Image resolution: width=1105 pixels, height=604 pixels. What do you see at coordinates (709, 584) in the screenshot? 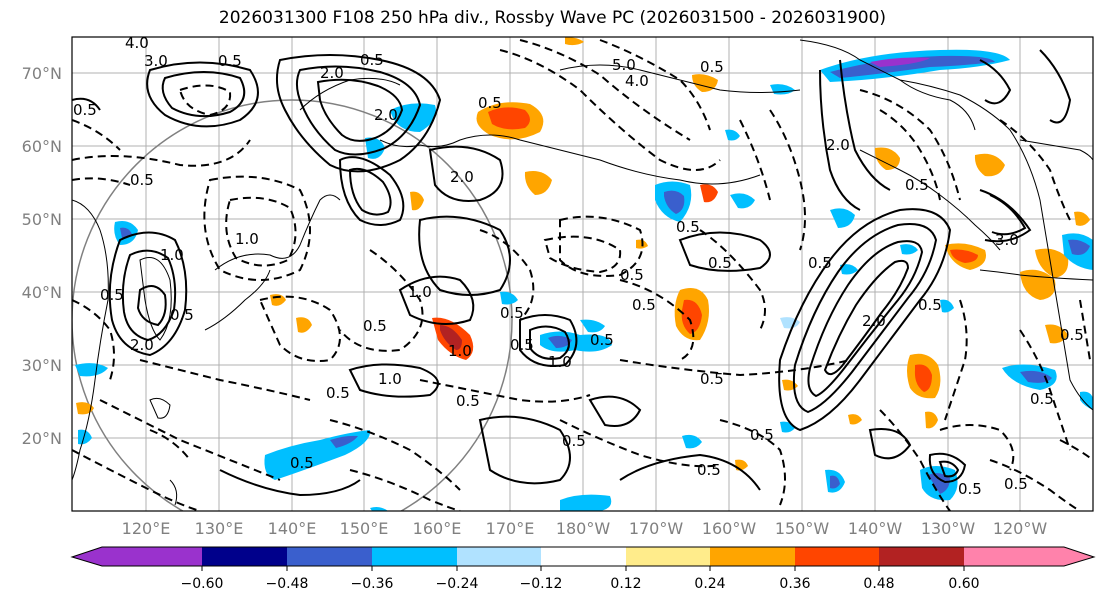
I see `colorbar-tick: 0.24` at bounding box center [709, 584].